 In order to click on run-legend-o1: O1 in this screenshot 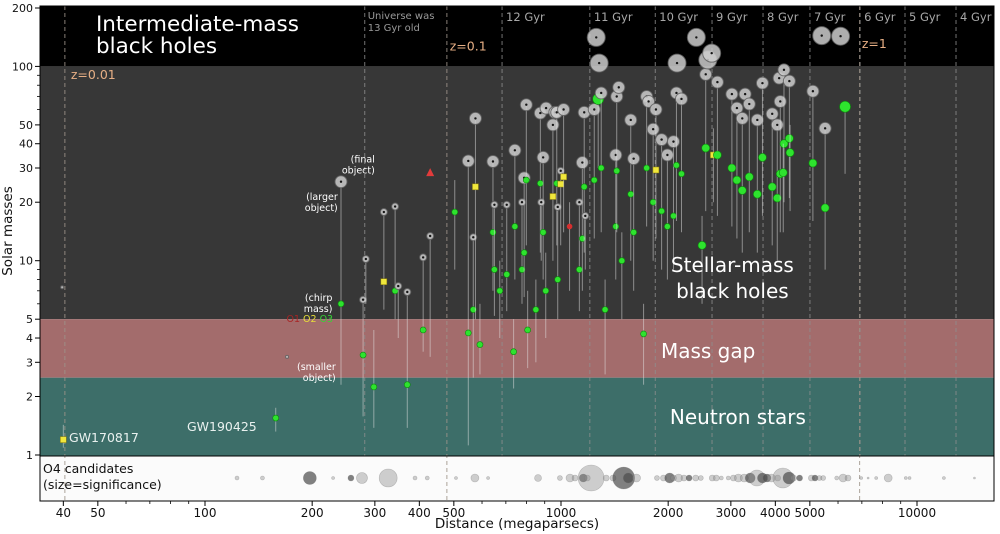, I will do `click(293, 319)`.